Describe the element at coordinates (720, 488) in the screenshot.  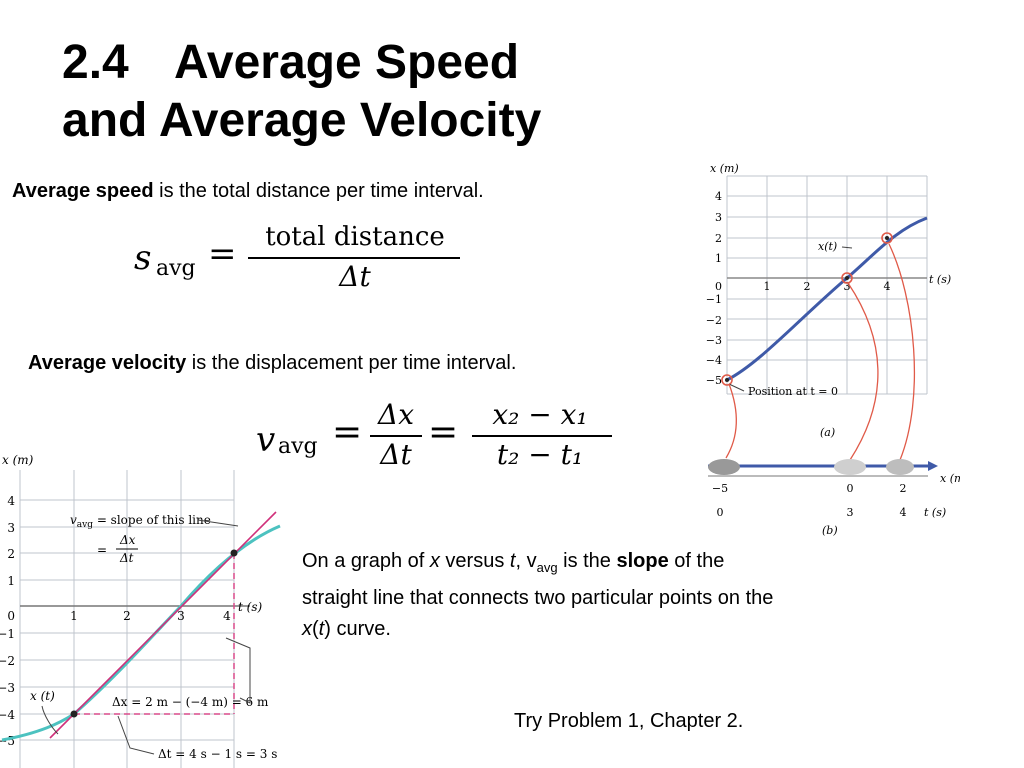
I see `position-value: −5` at that location.